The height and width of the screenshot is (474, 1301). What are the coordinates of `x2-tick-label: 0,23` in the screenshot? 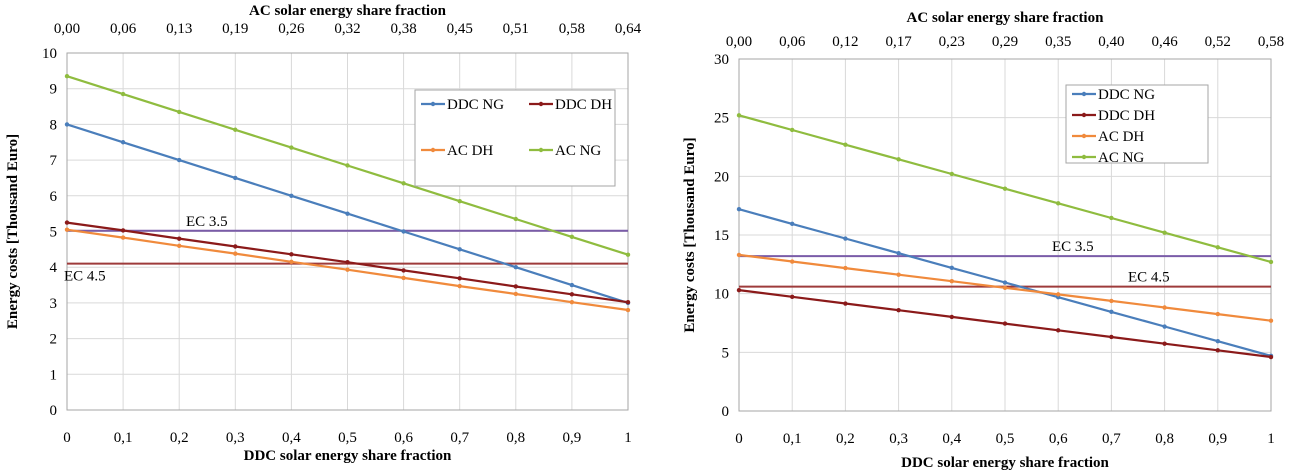 It's located at (952, 42).